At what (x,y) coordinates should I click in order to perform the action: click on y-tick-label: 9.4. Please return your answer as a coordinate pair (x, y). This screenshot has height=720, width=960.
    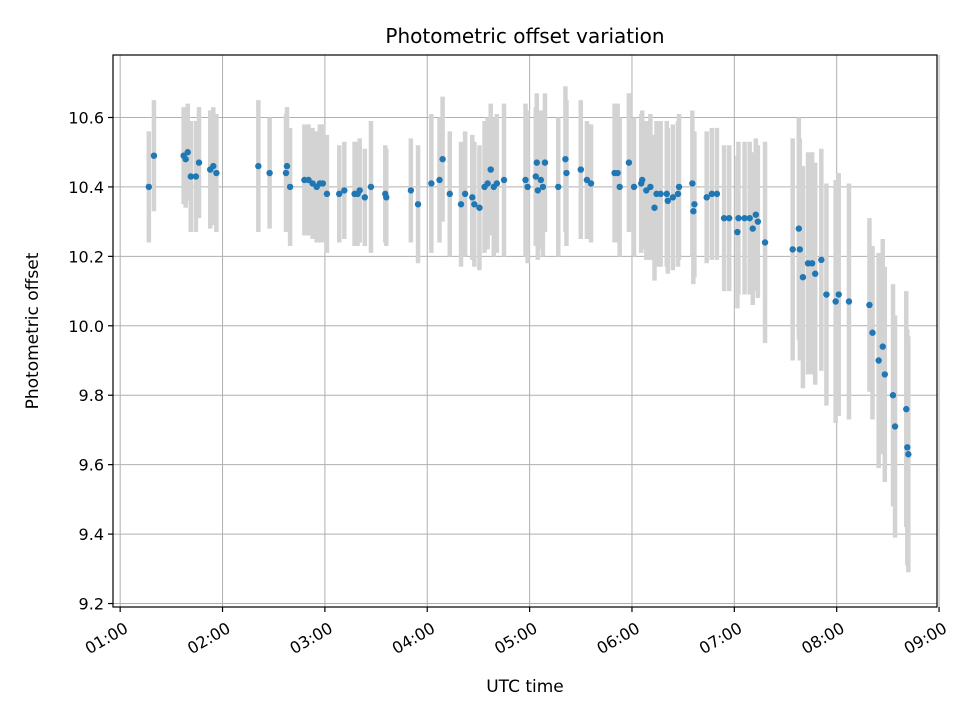
    Looking at the image, I should click on (91, 534).